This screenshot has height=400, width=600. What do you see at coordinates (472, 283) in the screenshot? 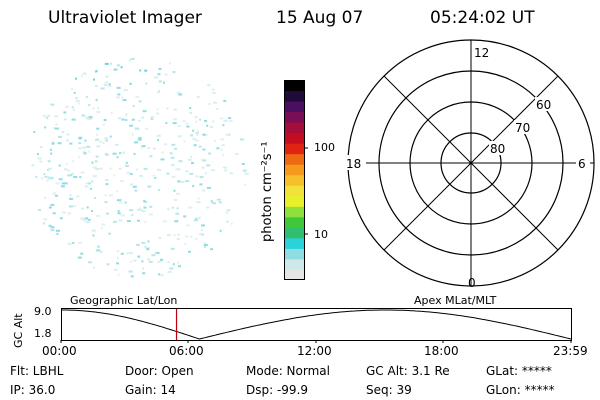
I see `mlt-label-0: 0` at bounding box center [472, 283].